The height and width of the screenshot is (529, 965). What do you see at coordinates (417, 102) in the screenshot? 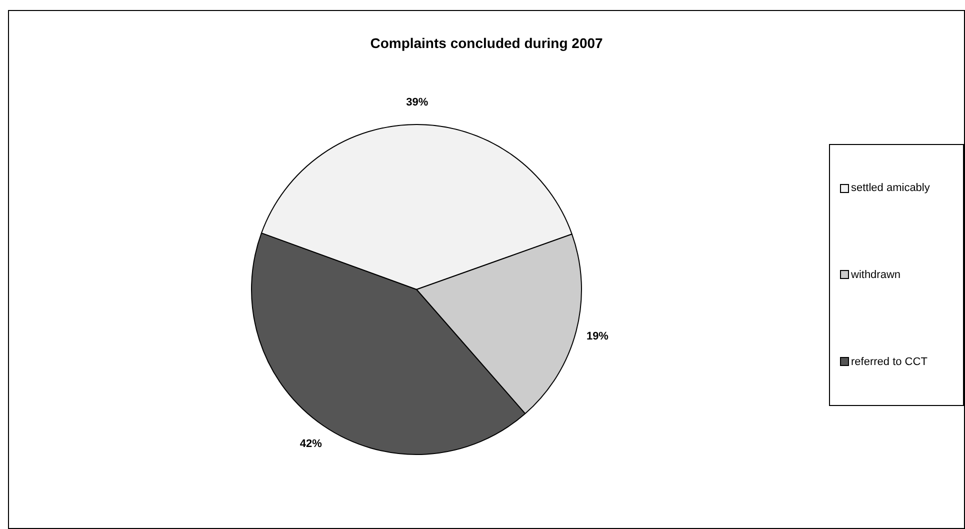
I see `data-label: 39%` at bounding box center [417, 102].